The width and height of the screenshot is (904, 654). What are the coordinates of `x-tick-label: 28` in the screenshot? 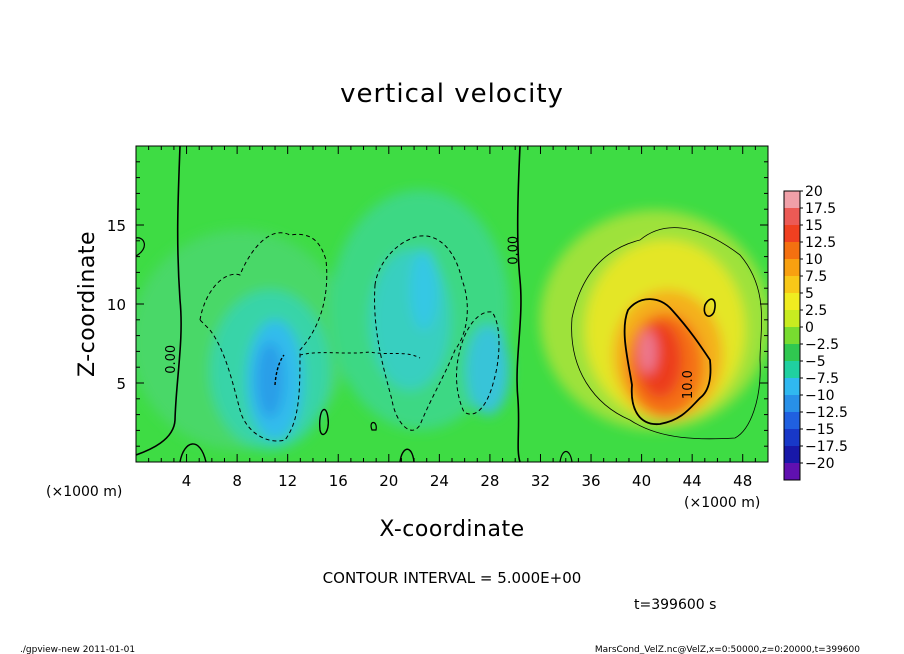 It's located at (489, 481).